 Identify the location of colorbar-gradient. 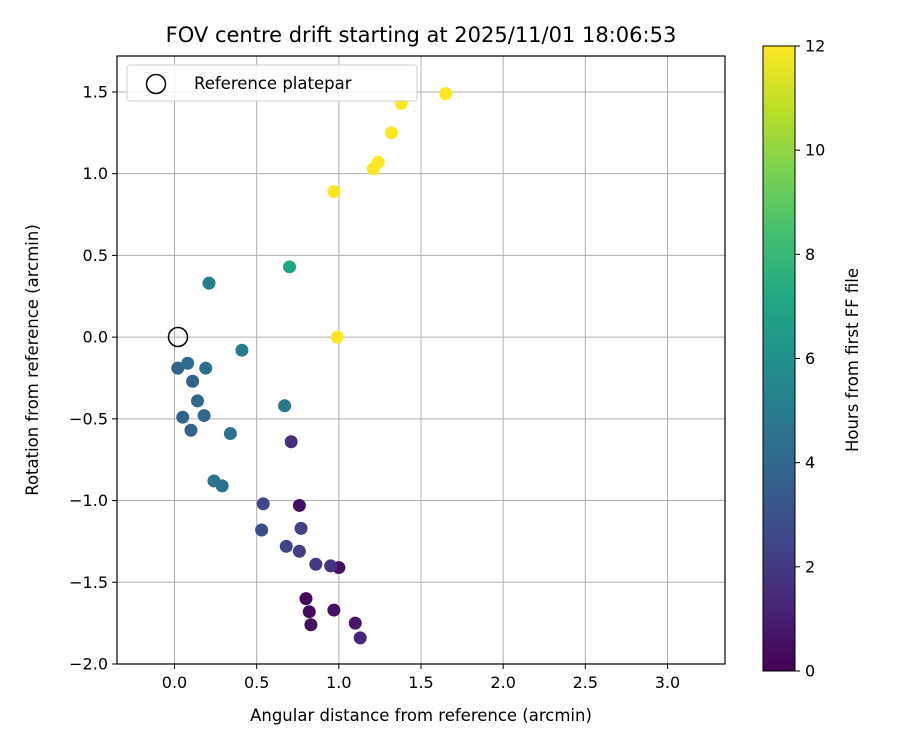
(779, 358).